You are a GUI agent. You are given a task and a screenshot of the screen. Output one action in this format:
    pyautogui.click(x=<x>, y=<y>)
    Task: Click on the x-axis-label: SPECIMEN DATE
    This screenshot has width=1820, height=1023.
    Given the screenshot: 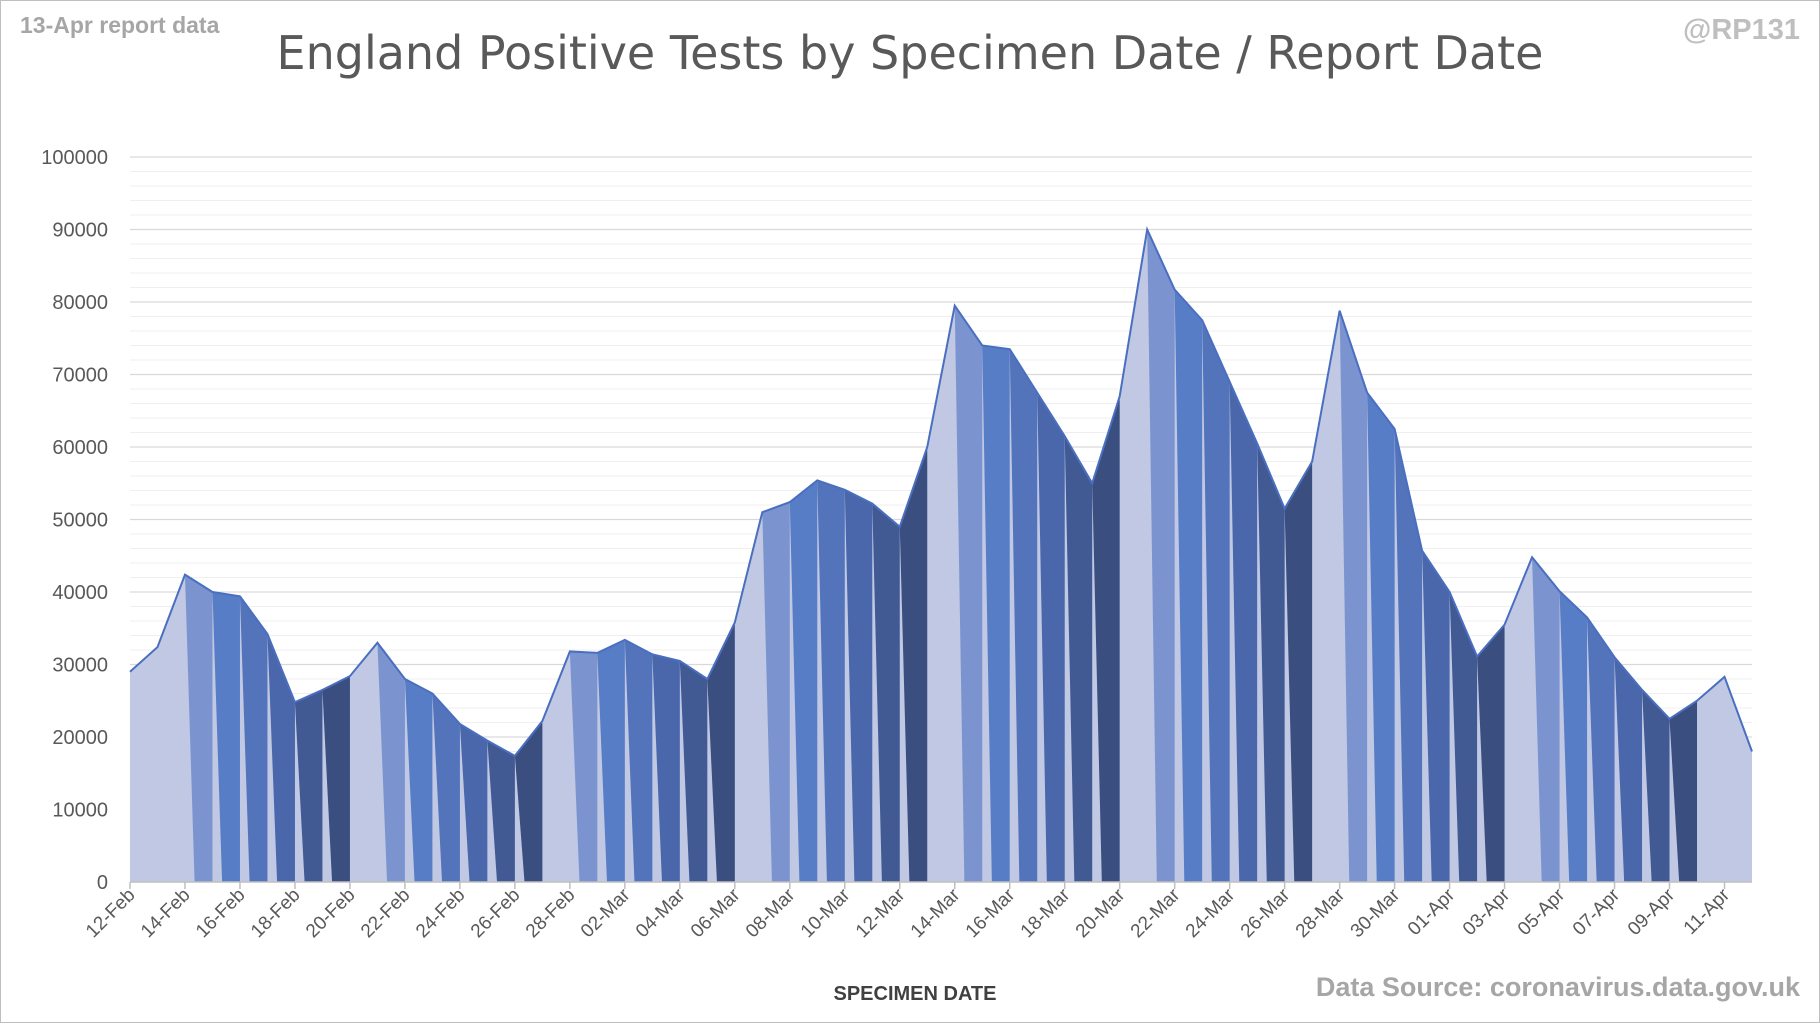 What is the action you would take?
    pyautogui.click(x=915, y=994)
    